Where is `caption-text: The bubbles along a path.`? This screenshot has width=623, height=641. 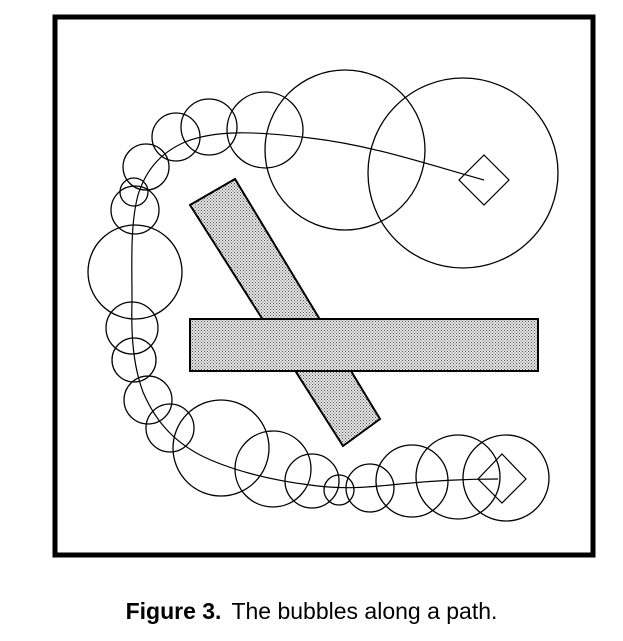
caption-text: The bubbles along a path. is located at coordinates (364, 611).